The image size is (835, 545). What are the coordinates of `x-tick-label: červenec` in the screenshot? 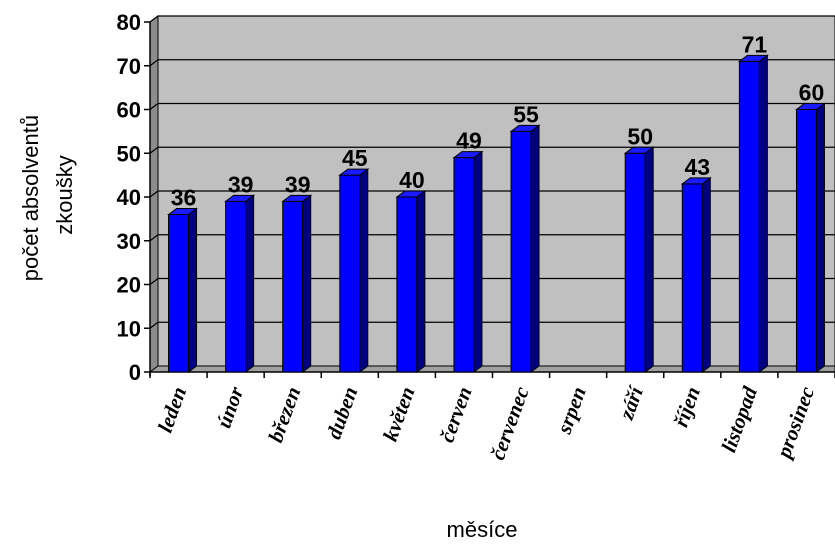 It's located at (509, 423).